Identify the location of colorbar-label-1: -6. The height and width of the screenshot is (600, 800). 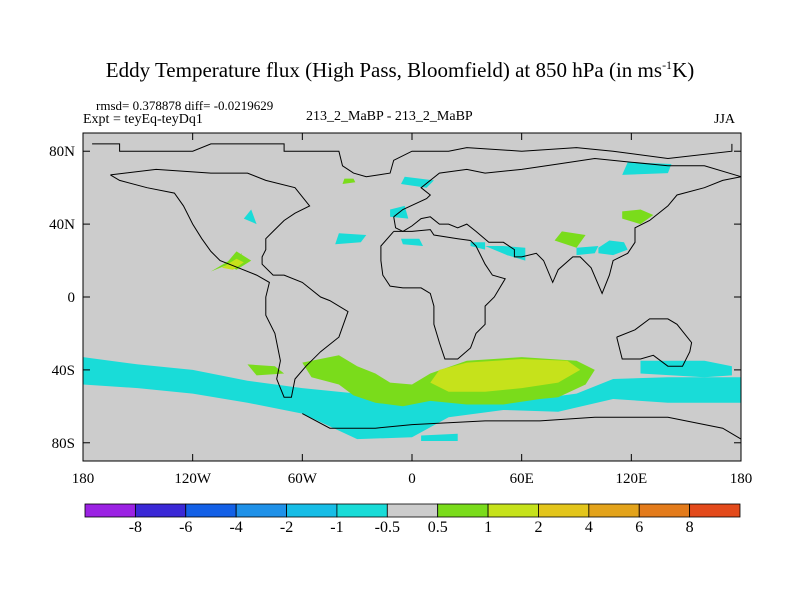
(186, 527).